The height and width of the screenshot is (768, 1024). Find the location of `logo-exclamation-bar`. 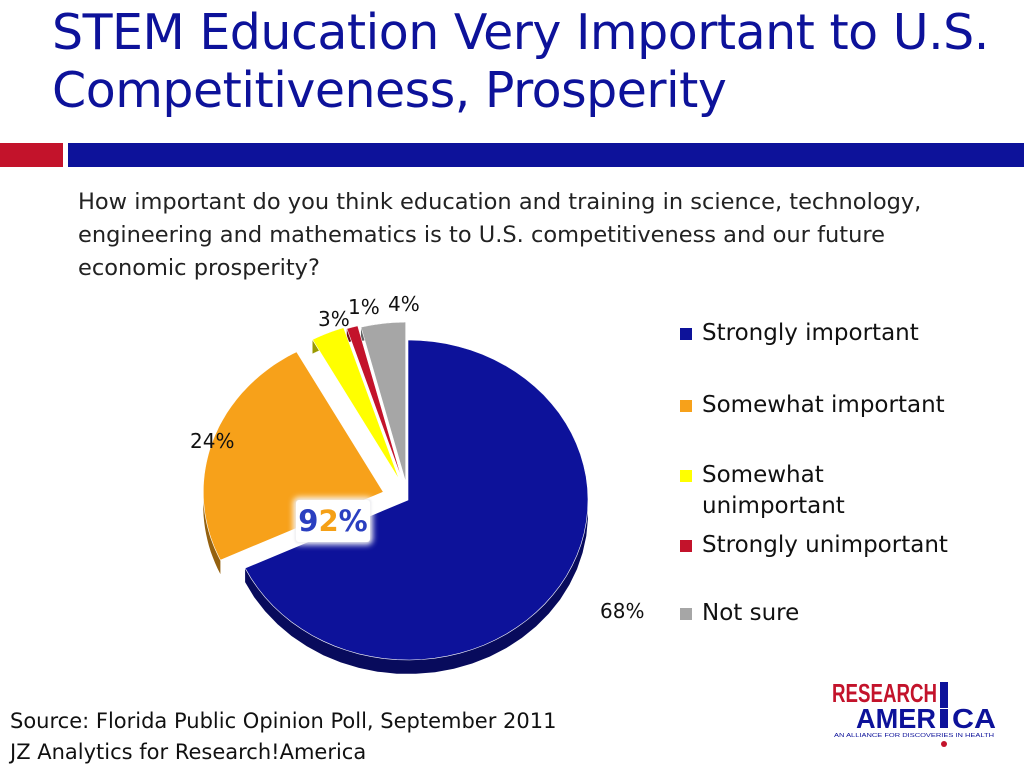

logo-exclamation-bar is located at coordinates (944, 695).